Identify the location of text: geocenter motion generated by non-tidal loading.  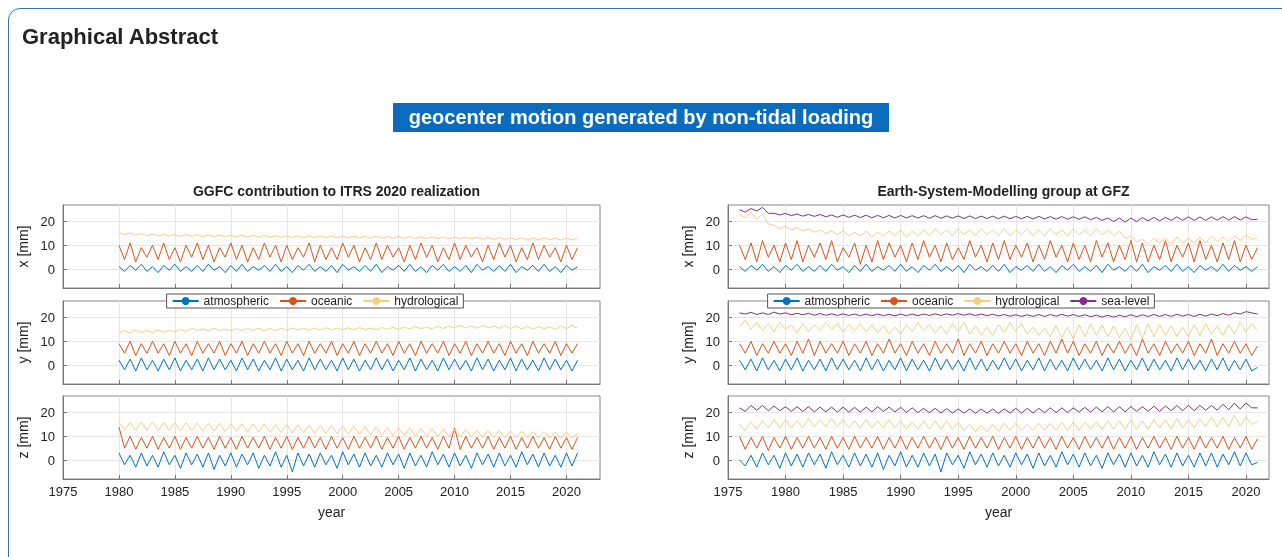
(641, 117).